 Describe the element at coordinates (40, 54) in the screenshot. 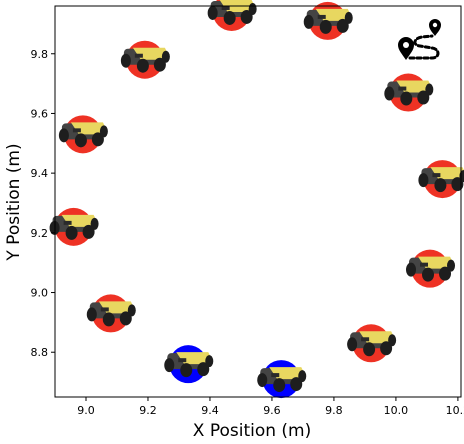

I see `y-tick-label: 9.8` at that location.